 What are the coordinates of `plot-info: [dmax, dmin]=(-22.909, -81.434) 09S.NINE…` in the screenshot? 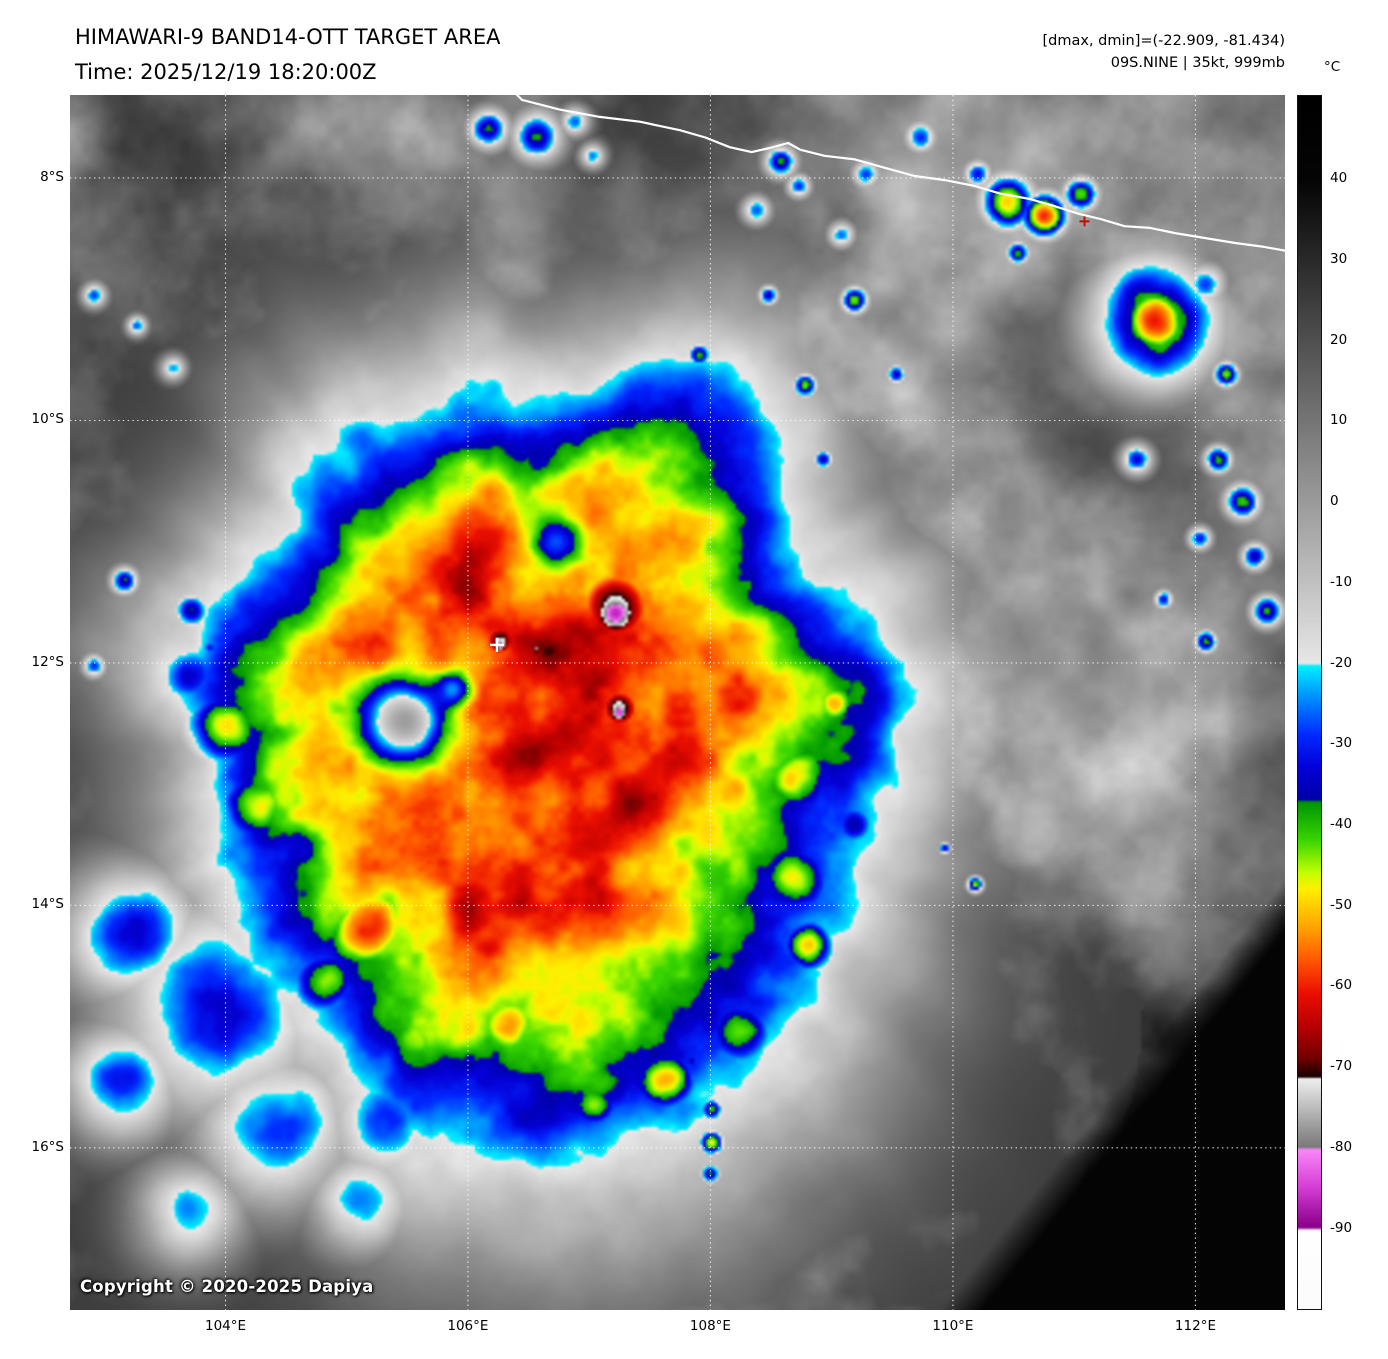 It's located at (1164, 52).